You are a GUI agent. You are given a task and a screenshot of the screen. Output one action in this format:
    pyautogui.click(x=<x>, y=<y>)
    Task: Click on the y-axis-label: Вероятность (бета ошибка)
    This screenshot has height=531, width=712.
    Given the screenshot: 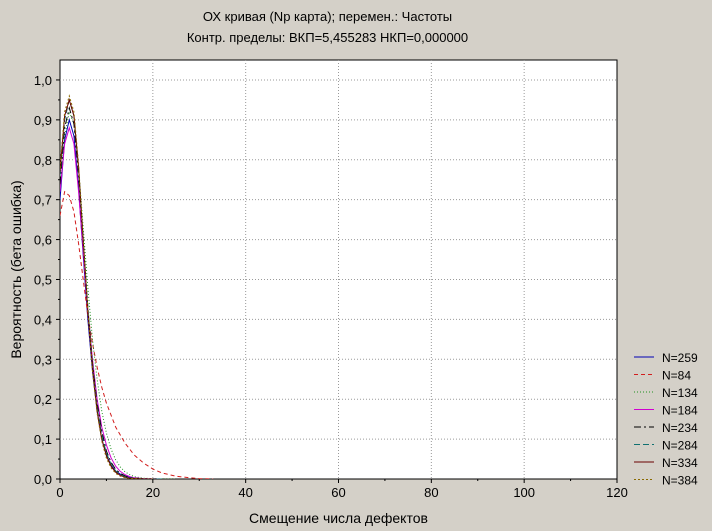 What is the action you would take?
    pyautogui.click(x=16, y=269)
    